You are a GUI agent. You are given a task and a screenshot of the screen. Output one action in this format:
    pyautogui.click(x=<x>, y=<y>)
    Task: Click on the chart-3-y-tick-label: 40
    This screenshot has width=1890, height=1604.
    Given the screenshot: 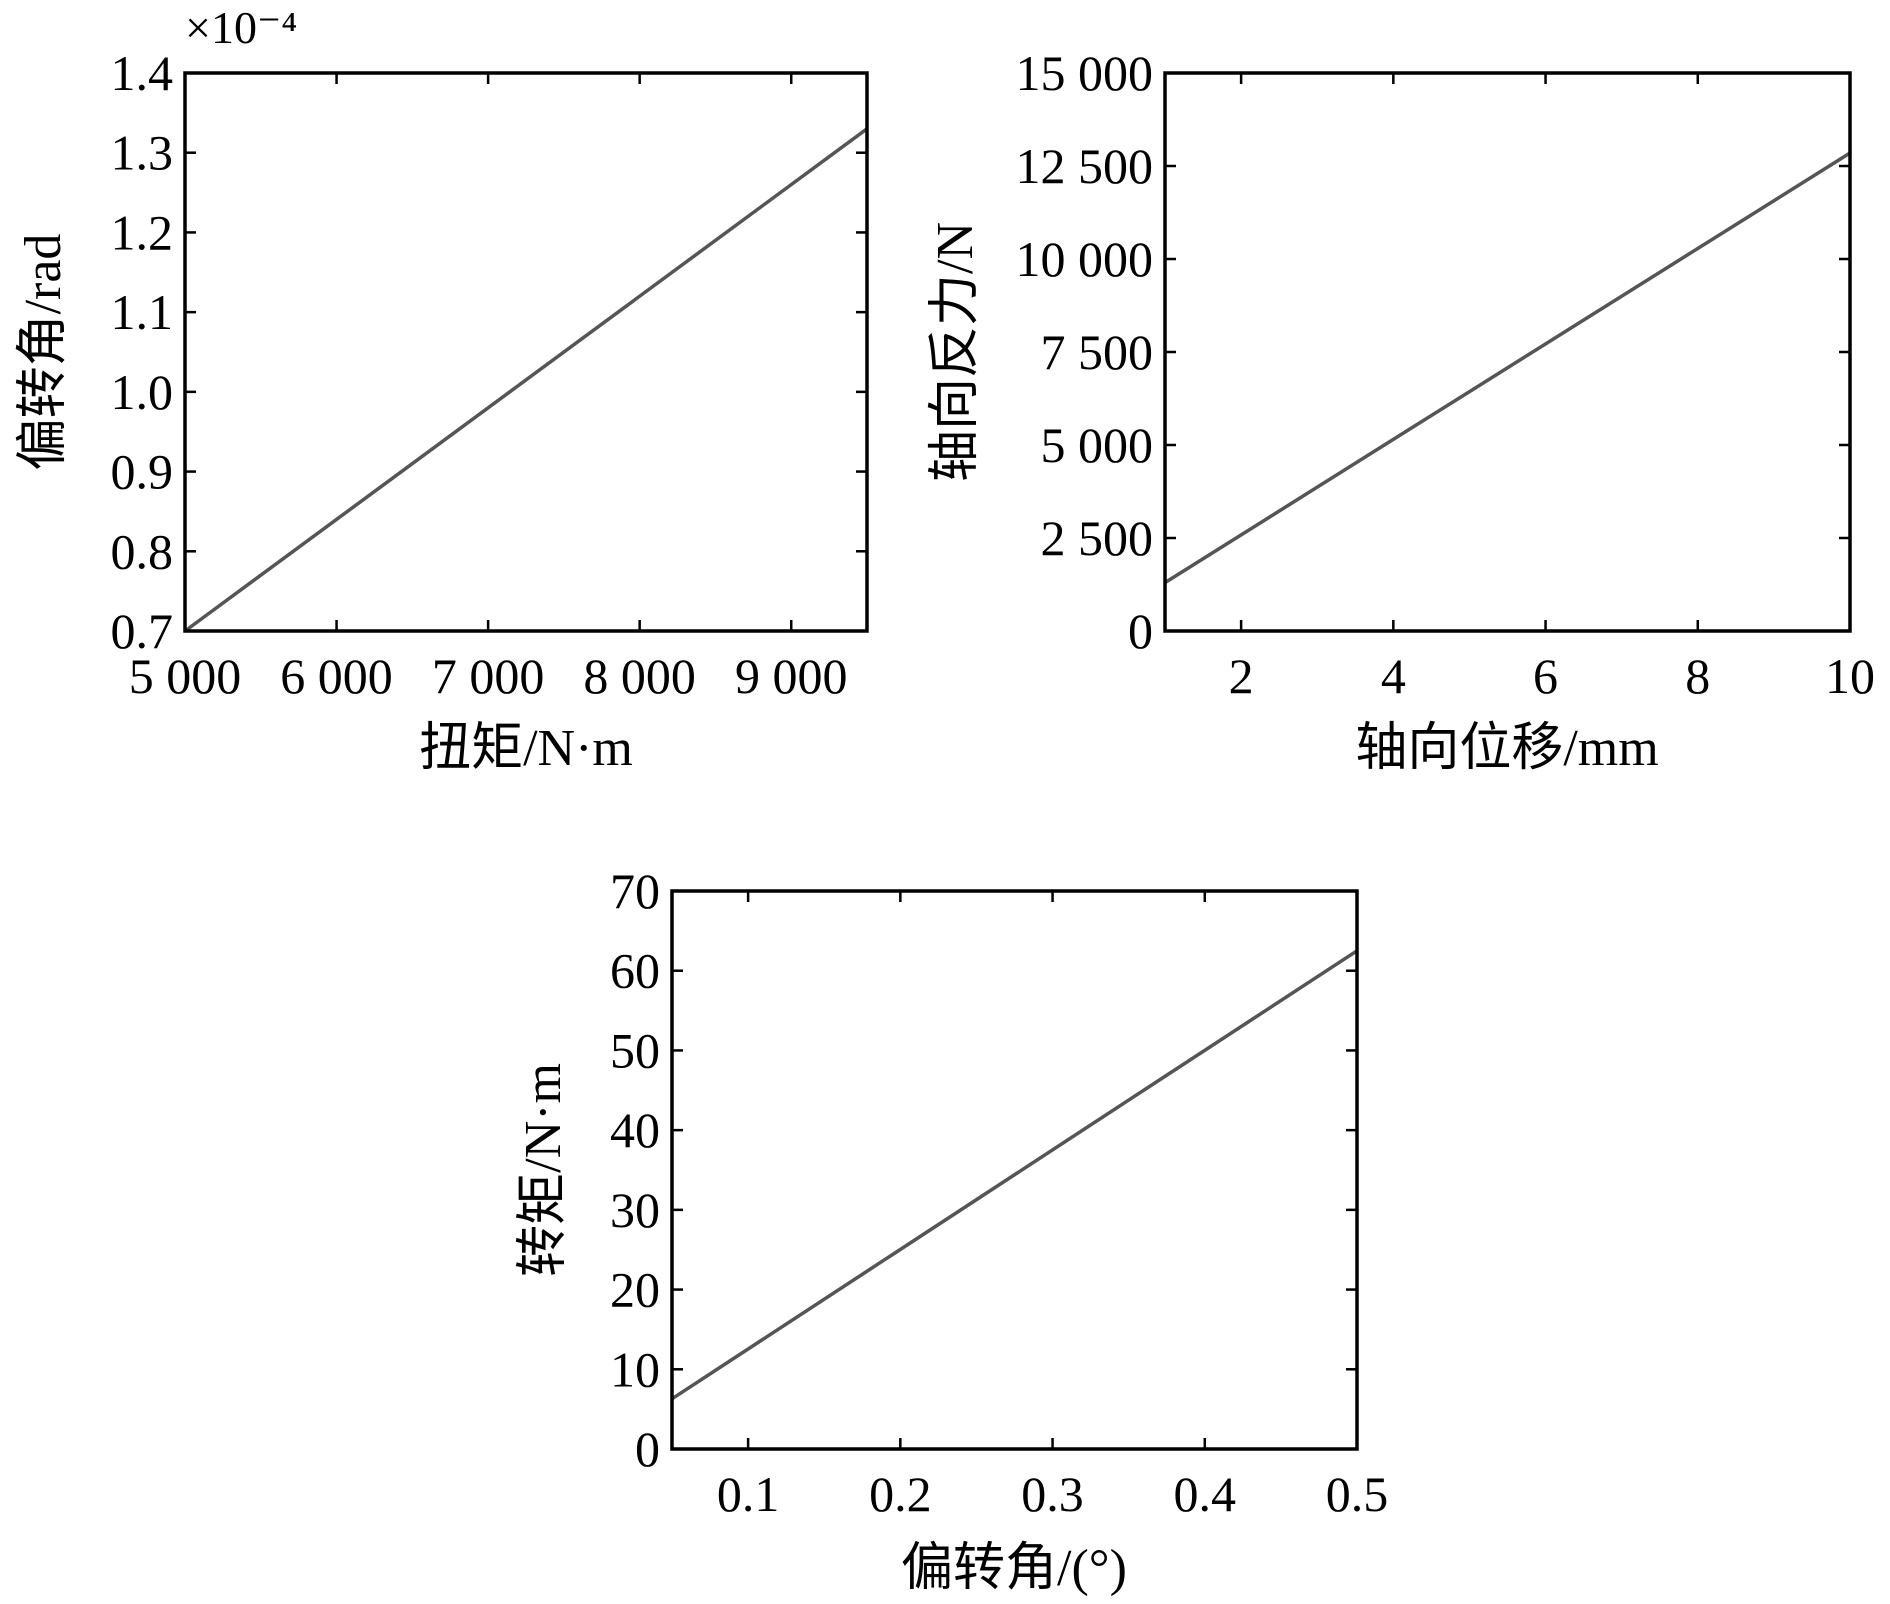 What is the action you would take?
    pyautogui.click(x=635, y=1130)
    